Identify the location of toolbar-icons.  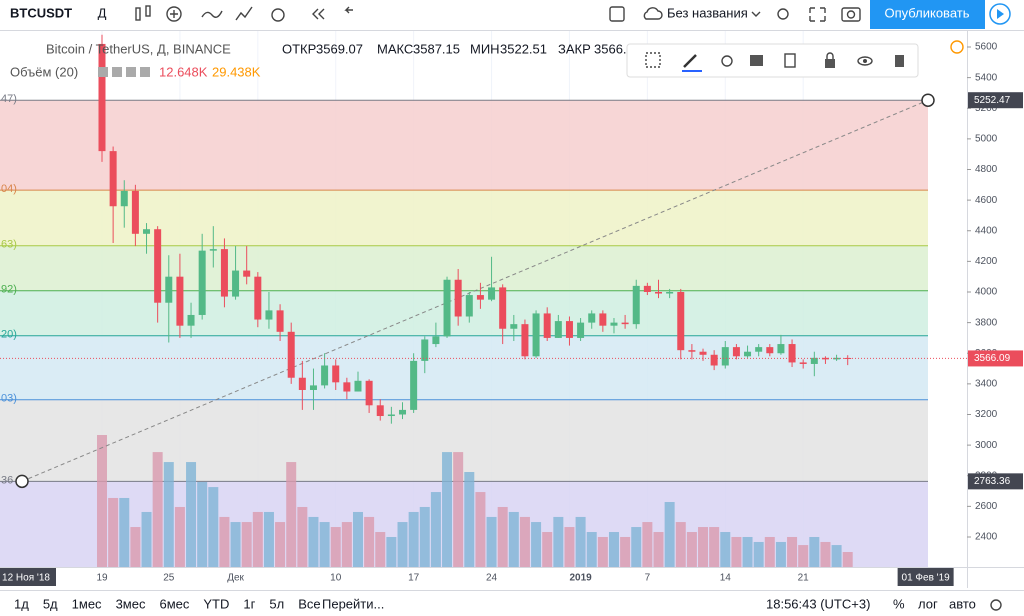
(498, 13).